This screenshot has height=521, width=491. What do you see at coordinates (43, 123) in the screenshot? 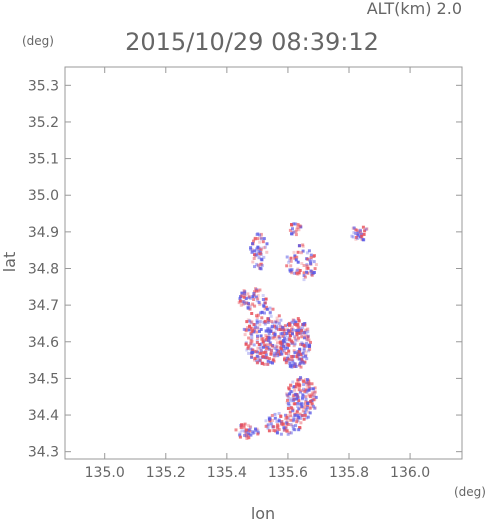
I see `y-tick-label-9: 35.2` at bounding box center [43, 123].